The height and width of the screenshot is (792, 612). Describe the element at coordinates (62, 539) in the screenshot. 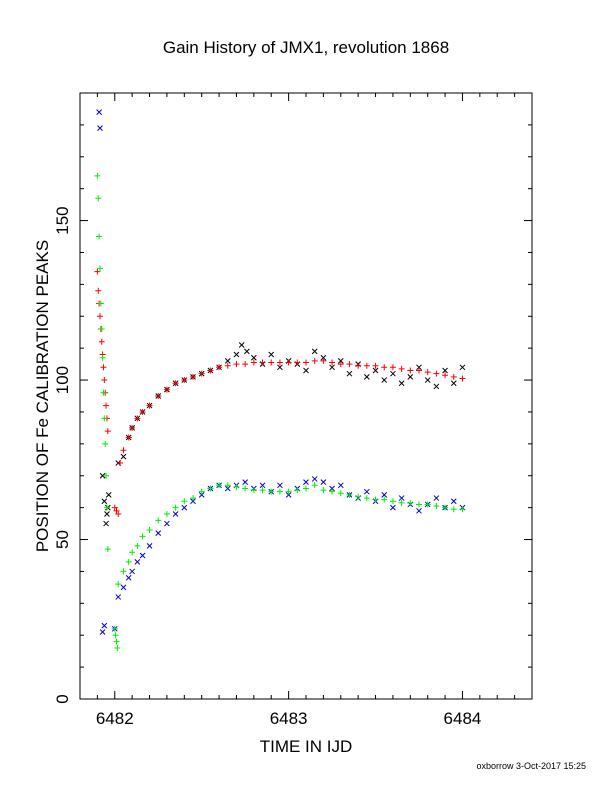

I see `y-tick-label: 50` at that location.